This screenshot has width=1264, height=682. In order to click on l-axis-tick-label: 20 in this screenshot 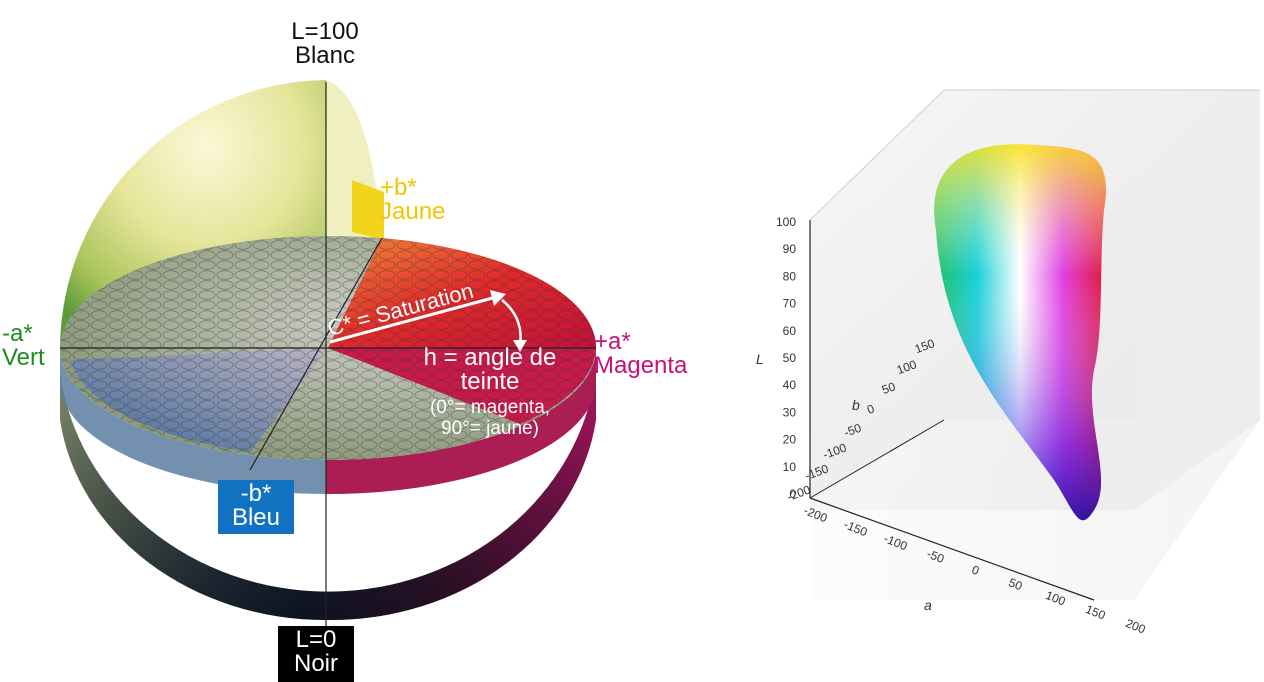, I will do `click(790, 440)`.